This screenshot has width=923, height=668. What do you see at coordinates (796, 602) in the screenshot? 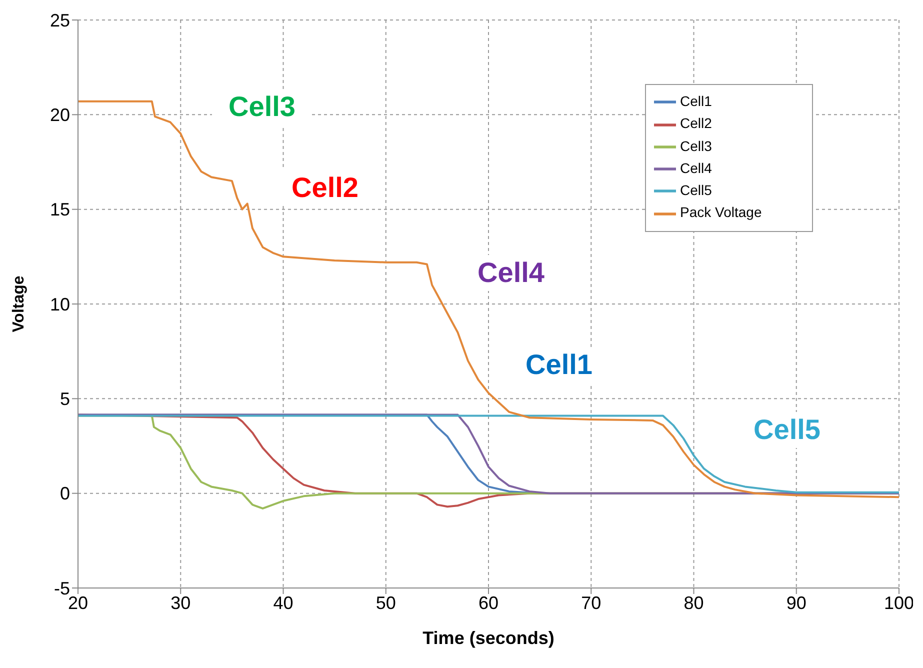
I see `x-tick-label: 90` at bounding box center [796, 602].